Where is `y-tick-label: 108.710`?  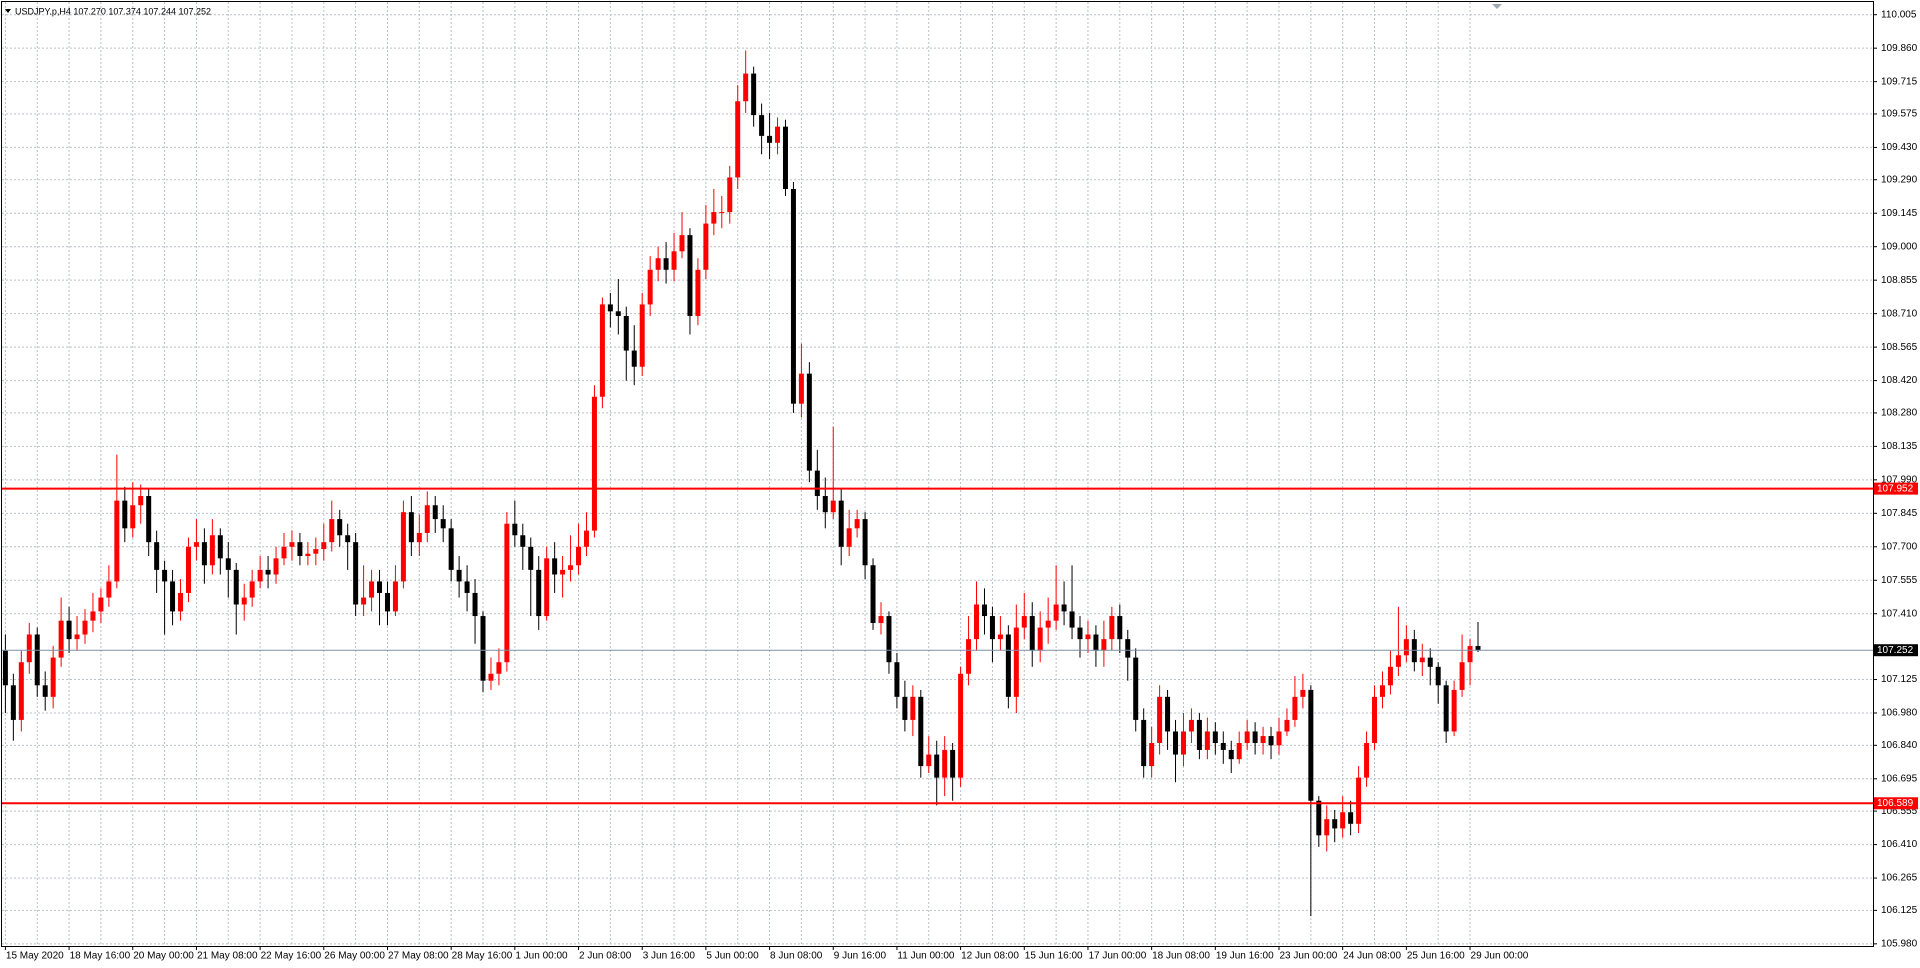 y-tick-label: 108.710 is located at coordinates (1899, 313).